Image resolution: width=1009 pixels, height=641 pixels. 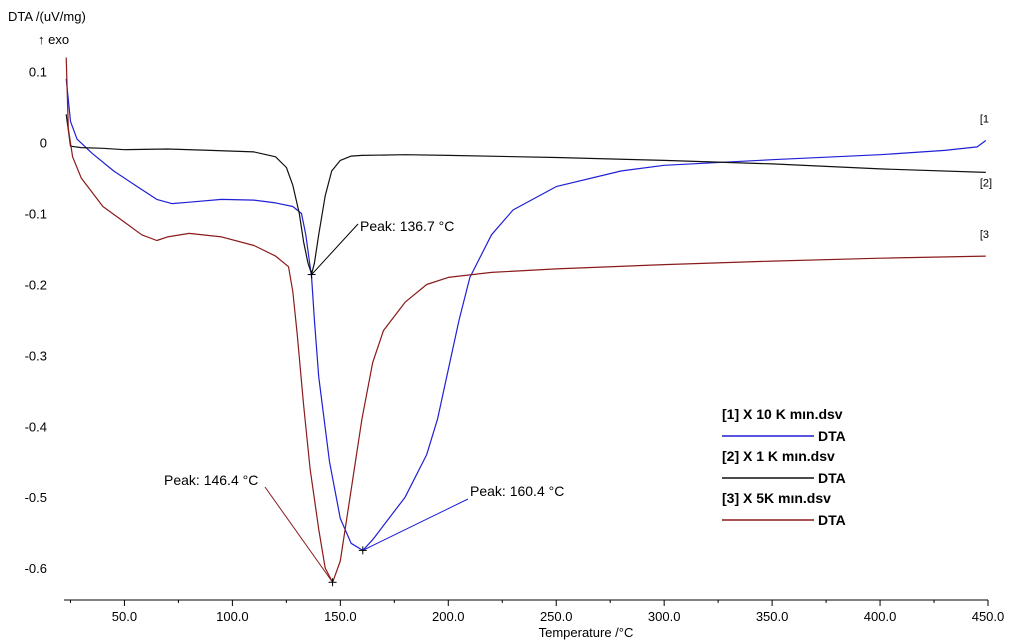 What do you see at coordinates (36, 568) in the screenshot?
I see `y-tick-label: -0.6` at bounding box center [36, 568].